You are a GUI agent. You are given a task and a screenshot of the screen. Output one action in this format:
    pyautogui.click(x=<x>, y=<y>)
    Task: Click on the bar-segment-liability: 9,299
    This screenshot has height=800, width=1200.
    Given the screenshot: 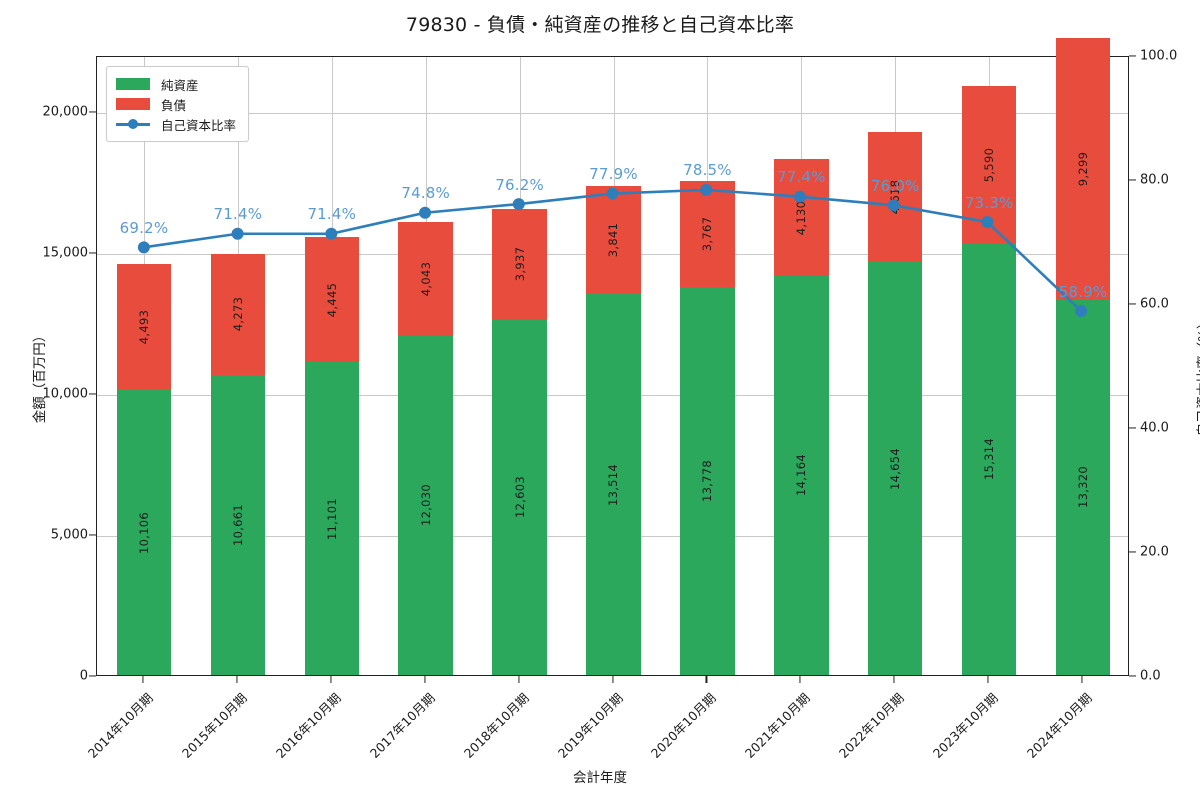 What is the action you would take?
    pyautogui.click(x=1083, y=168)
    